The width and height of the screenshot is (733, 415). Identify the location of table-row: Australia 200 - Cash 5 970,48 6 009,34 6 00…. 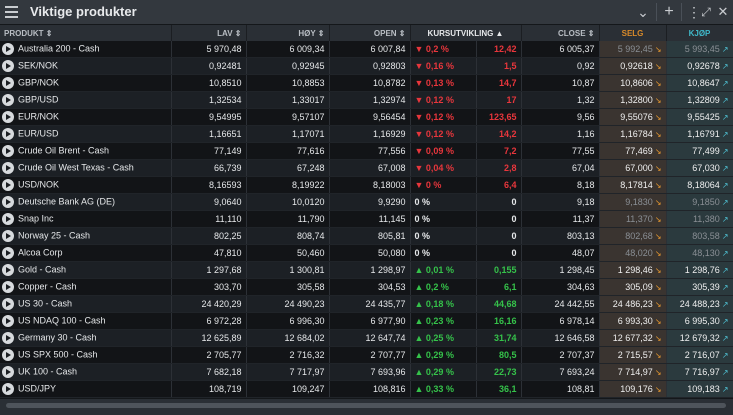
(366, 49).